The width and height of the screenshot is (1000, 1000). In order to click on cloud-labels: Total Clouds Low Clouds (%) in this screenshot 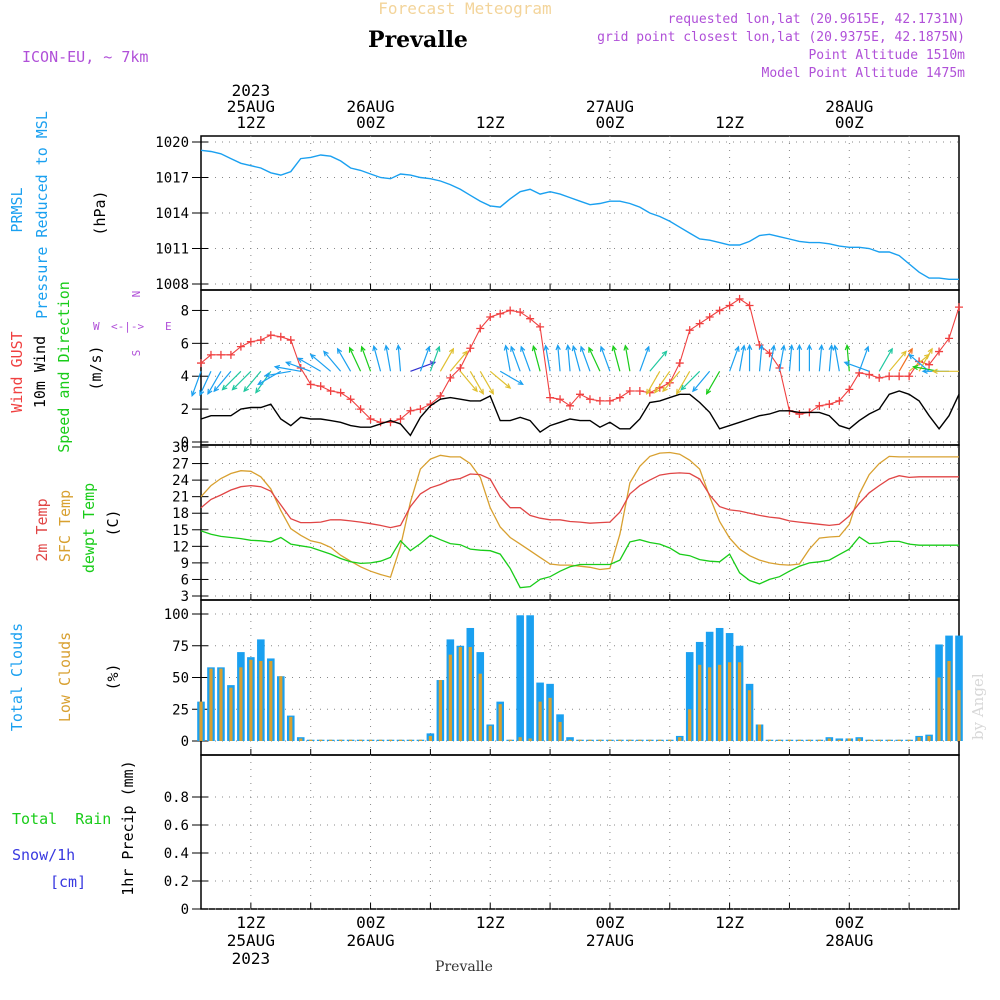, I will do `click(65, 677)`.